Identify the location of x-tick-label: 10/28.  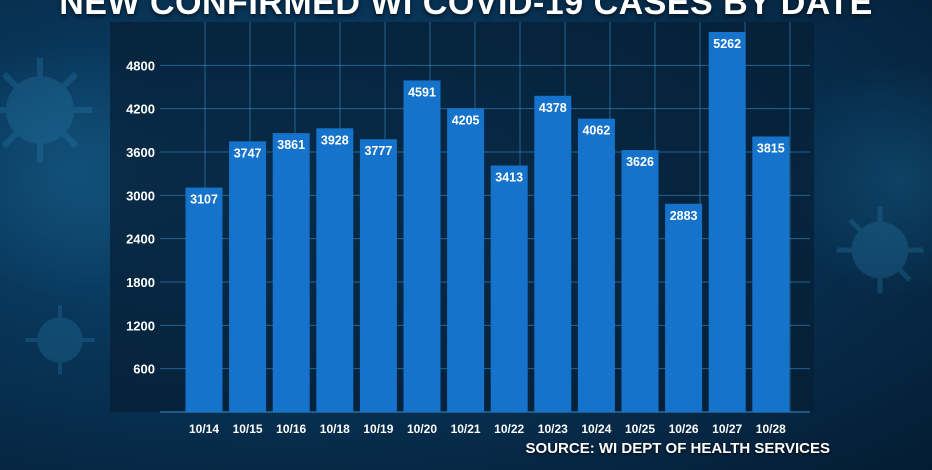
(771, 429).